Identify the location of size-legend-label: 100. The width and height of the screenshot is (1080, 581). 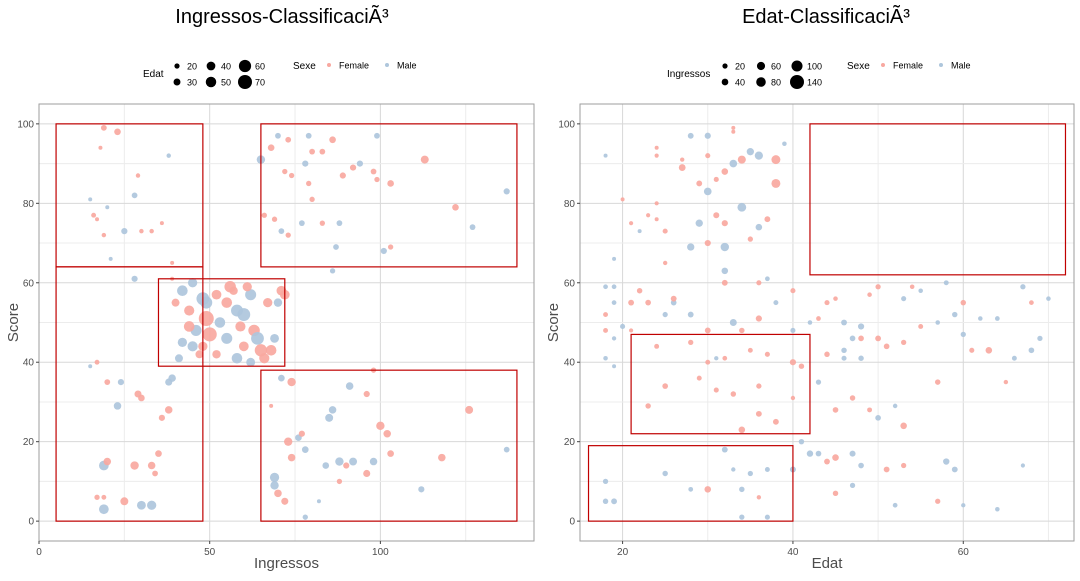
(814, 67).